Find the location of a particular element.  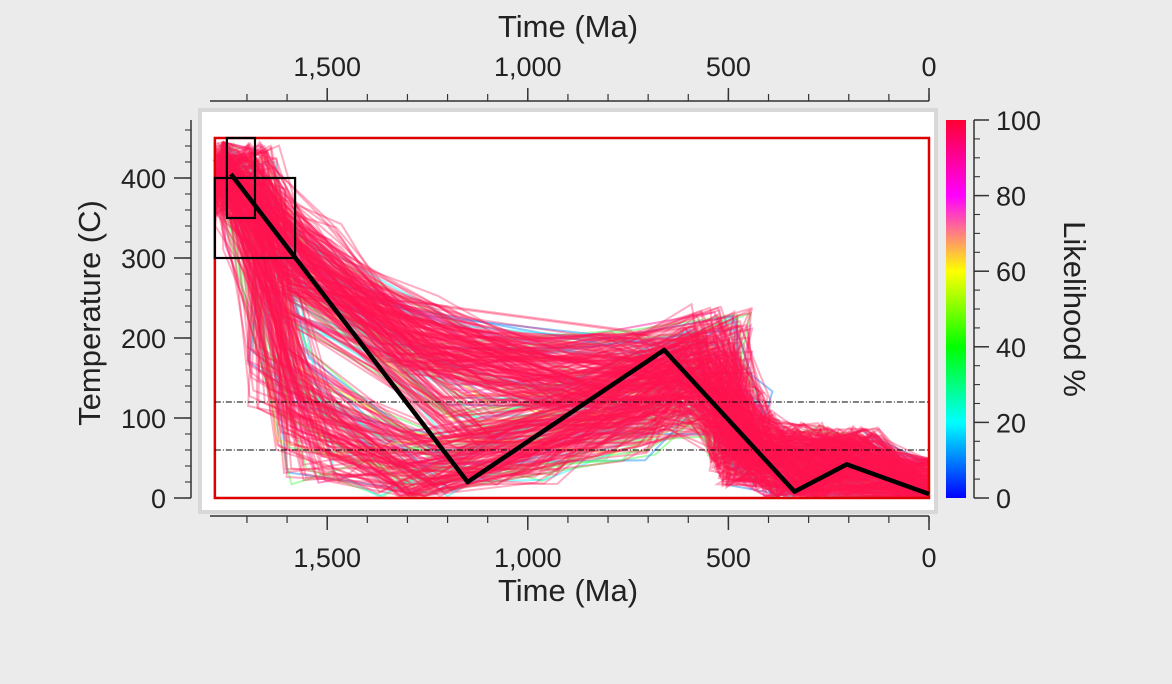

colorbar-tick-label: 40 is located at coordinates (1011, 348).